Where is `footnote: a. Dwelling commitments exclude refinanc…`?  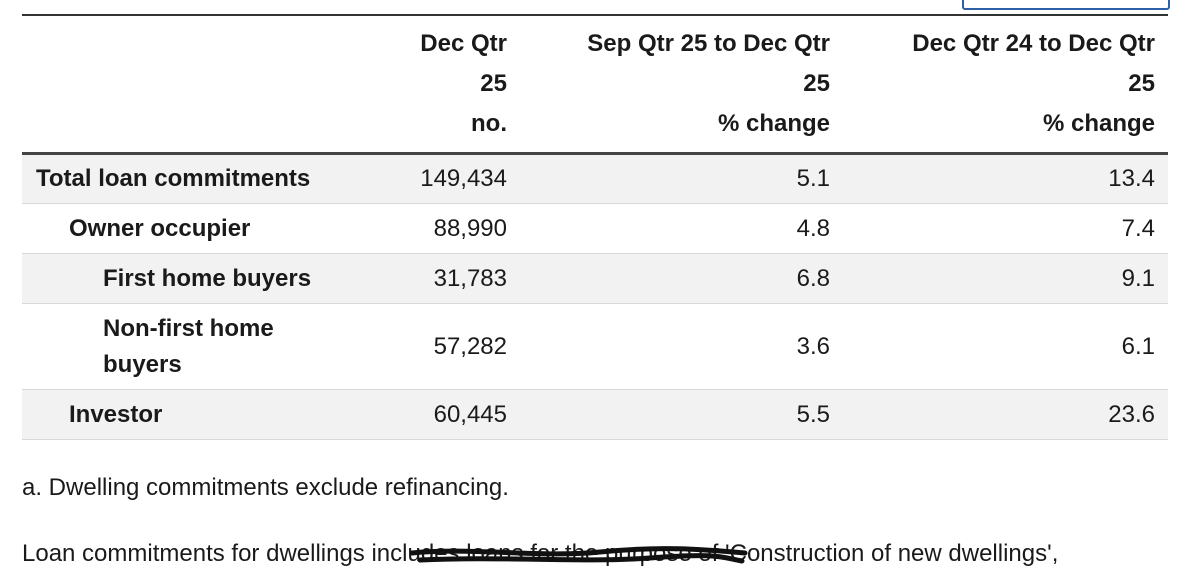 footnote: a. Dwelling commitments exclude refinanc… is located at coordinates (265, 487).